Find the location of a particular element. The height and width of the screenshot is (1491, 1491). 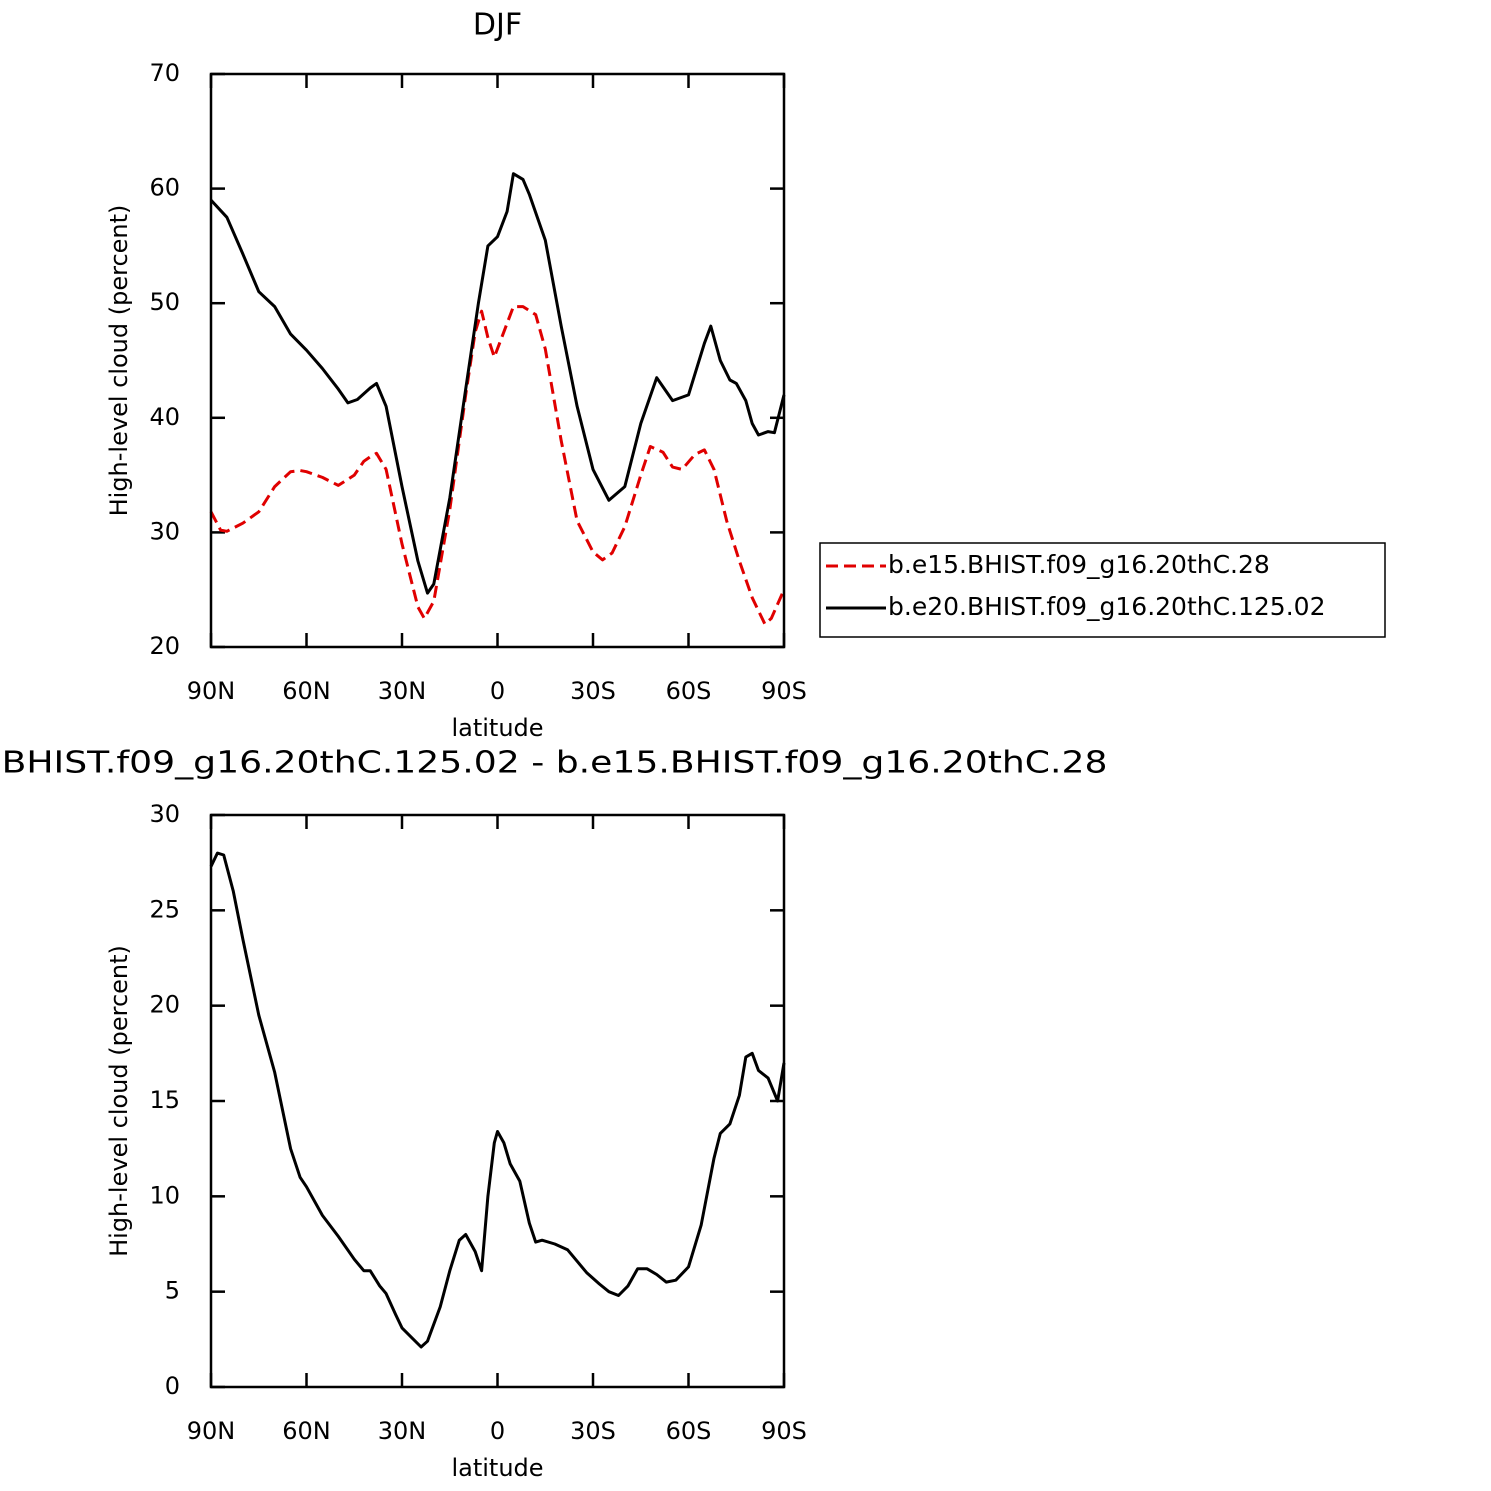

y-tick-label: 60 is located at coordinates (164, 188).